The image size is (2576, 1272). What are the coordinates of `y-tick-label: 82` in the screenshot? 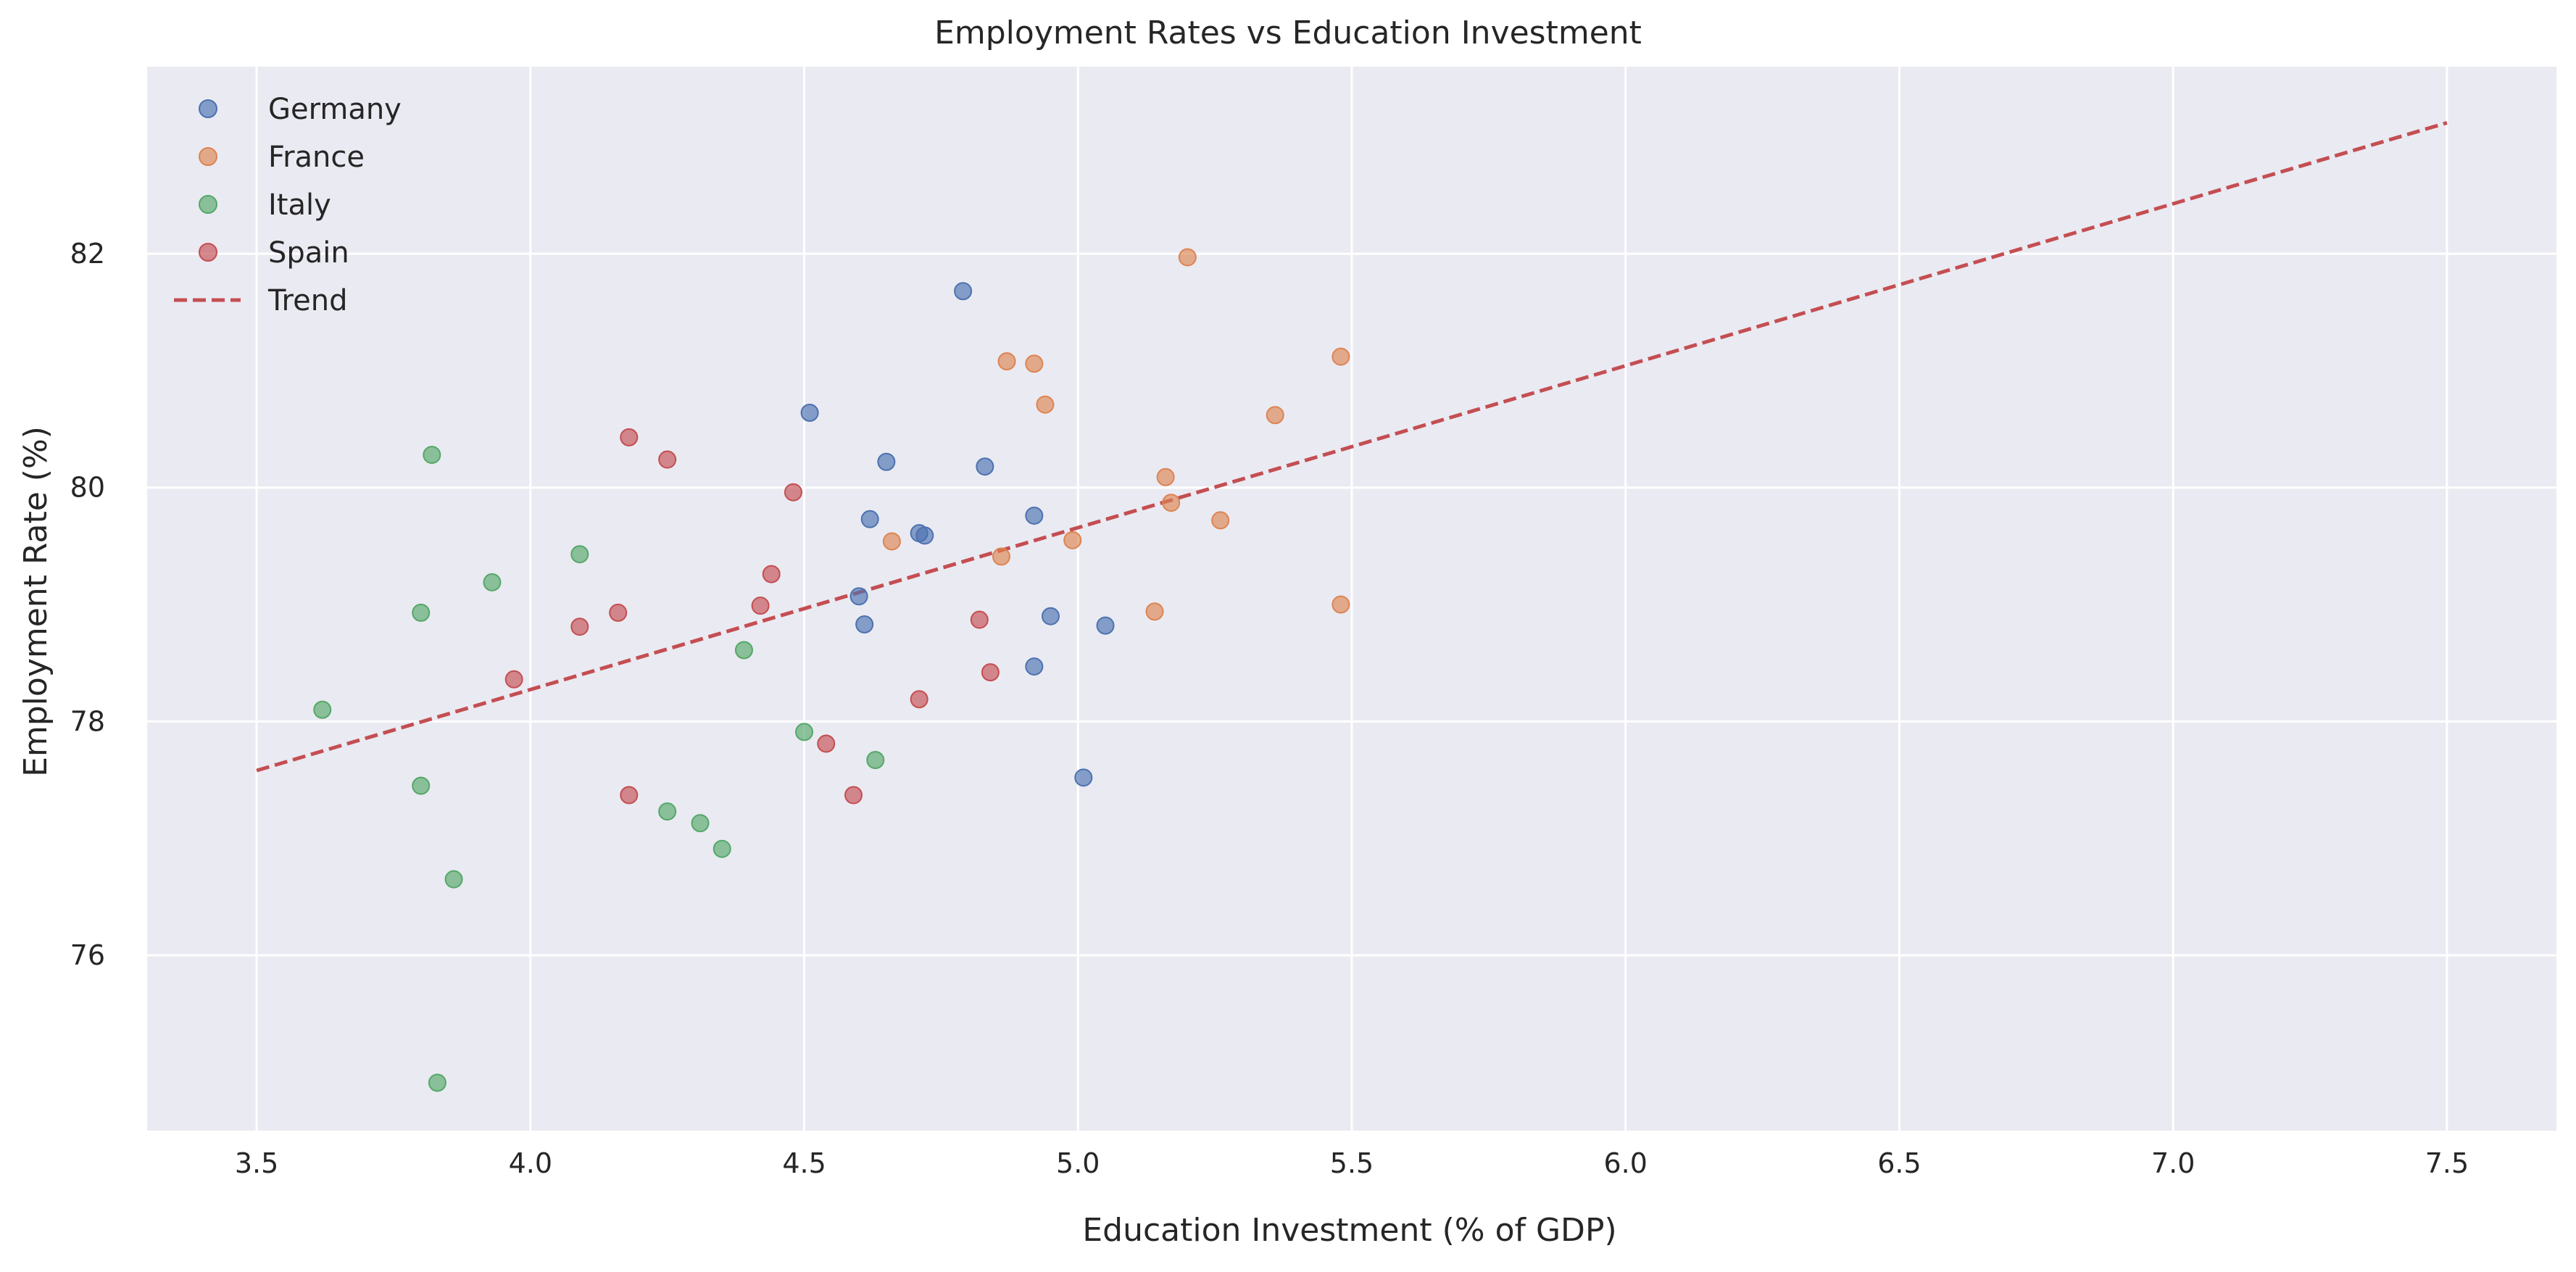 It's located at (87, 254).